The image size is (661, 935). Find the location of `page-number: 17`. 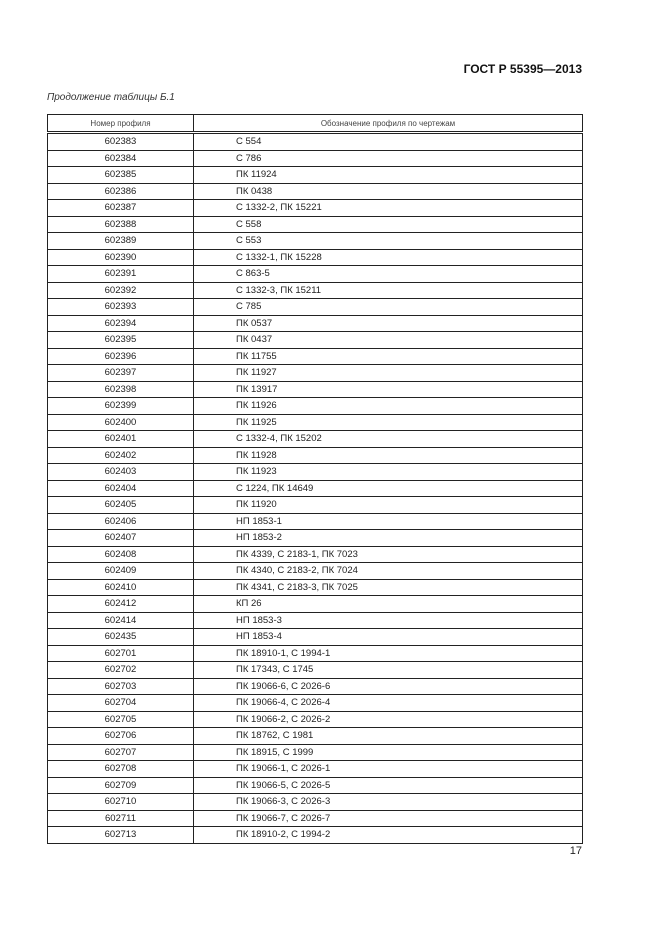

page-number: 17 is located at coordinates (575, 851).